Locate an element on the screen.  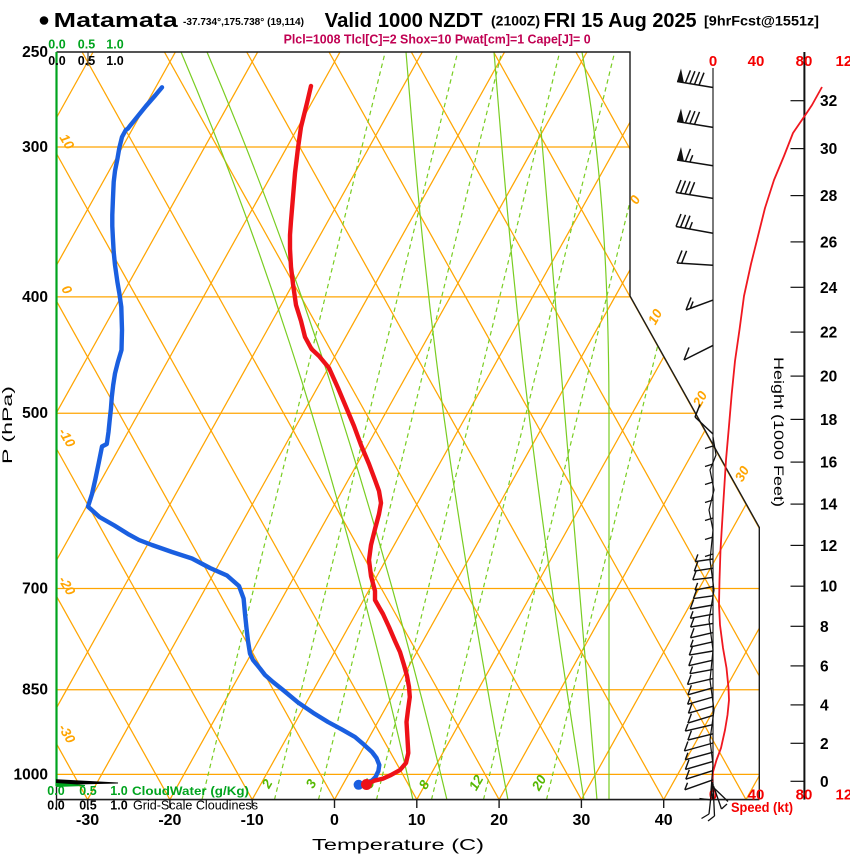
svg-text: 400 is located at coordinates (35, 297).